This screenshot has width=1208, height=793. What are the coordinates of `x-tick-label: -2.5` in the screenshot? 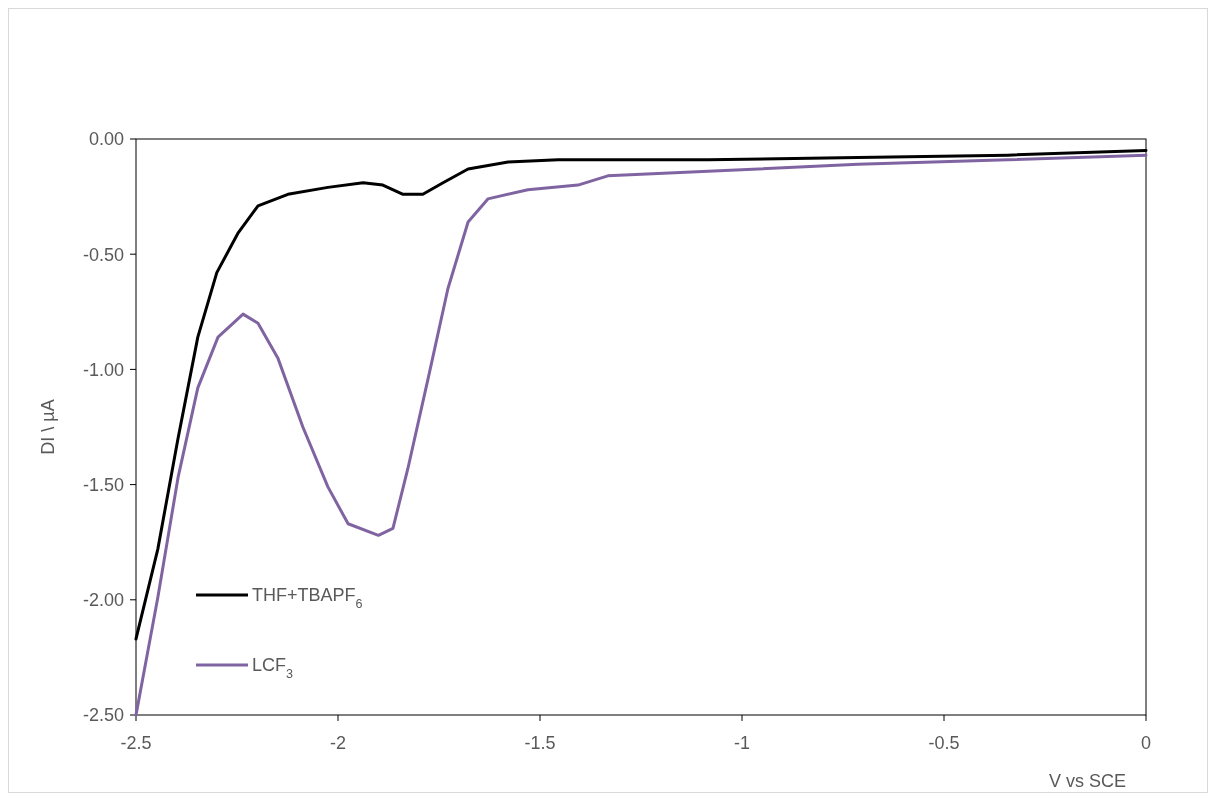 It's located at (136, 743).